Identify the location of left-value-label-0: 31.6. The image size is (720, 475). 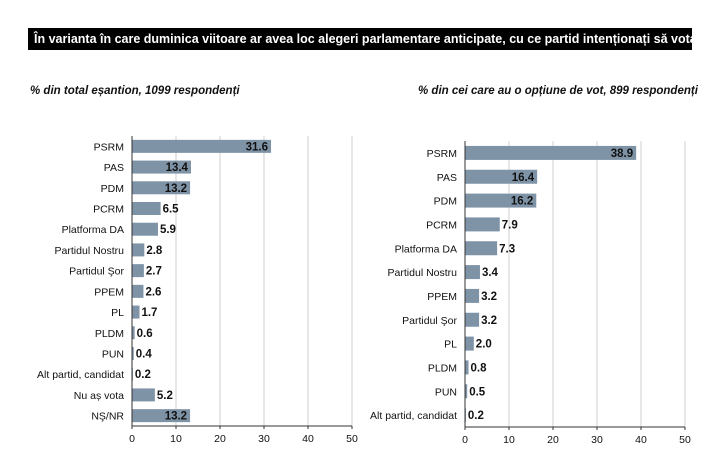
(257, 147).